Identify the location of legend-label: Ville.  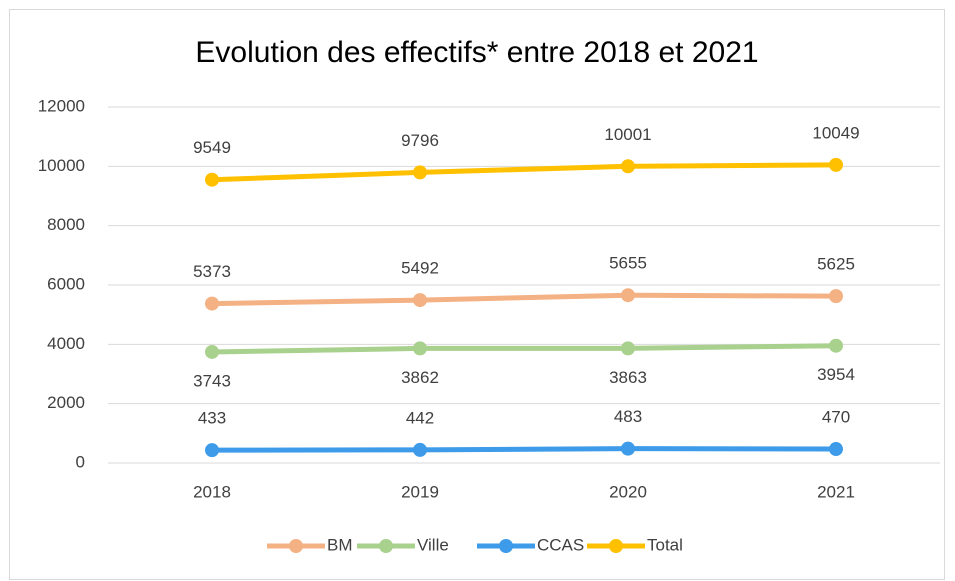
(433, 544).